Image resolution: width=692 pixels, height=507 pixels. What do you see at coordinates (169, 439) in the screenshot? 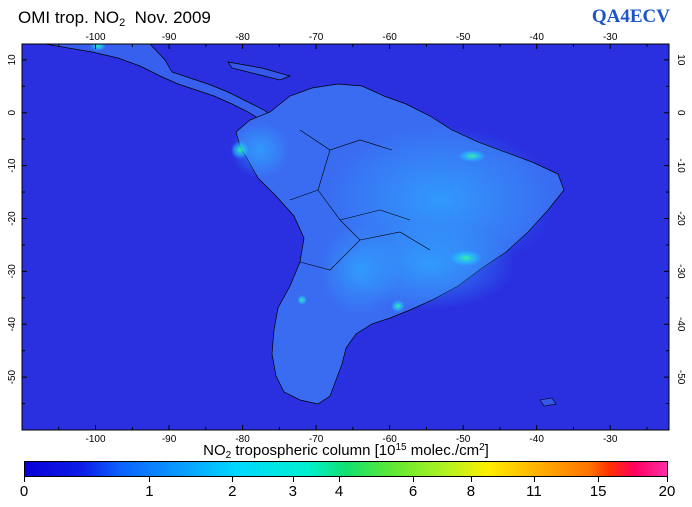
I see `lon-tick-label-bottom: -90` at bounding box center [169, 439].